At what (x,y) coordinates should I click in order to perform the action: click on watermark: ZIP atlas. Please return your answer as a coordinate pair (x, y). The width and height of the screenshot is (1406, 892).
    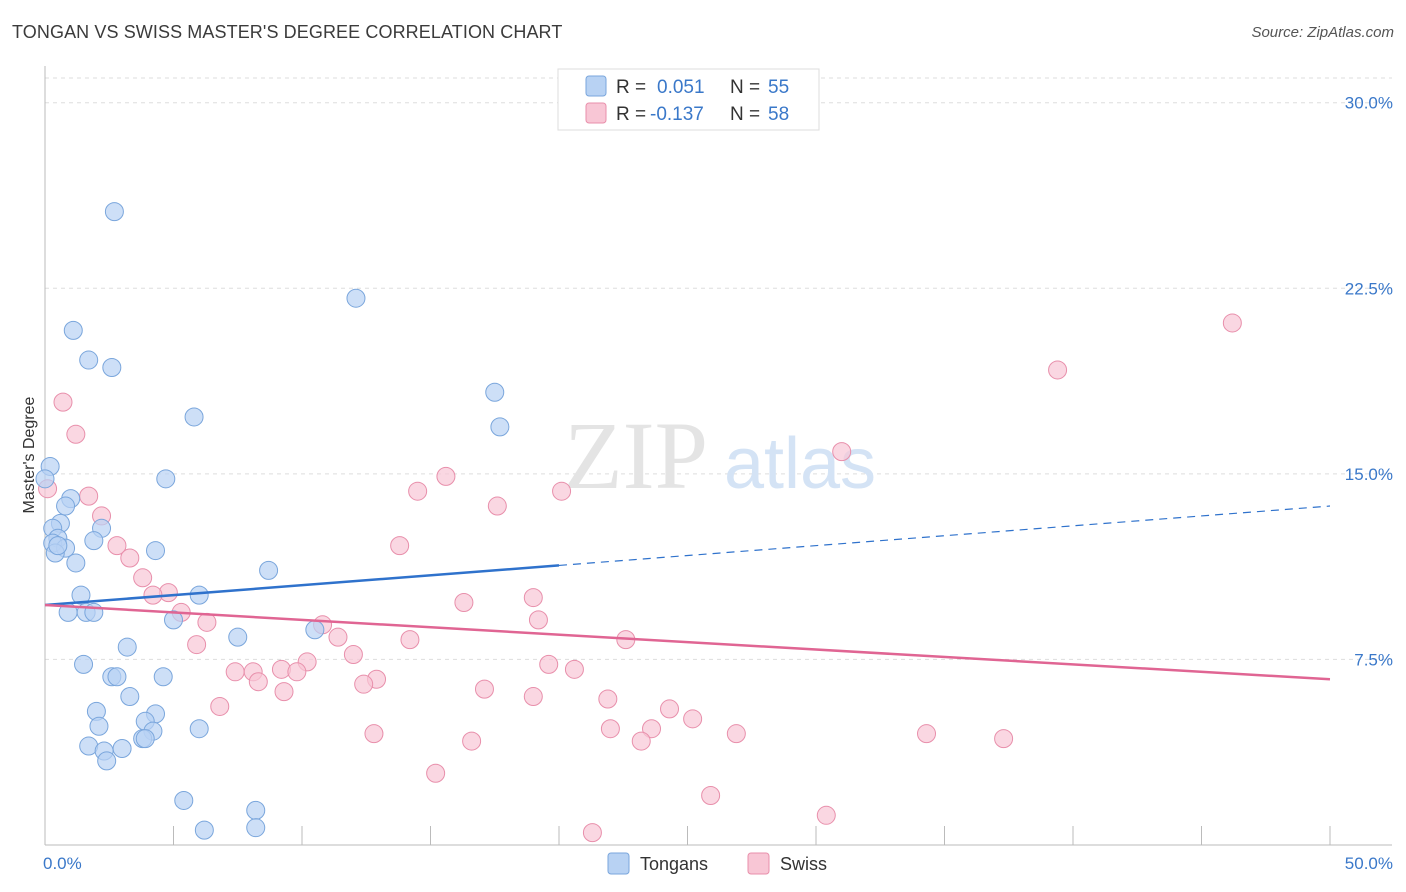
    Looking at the image, I should click on (720, 455).